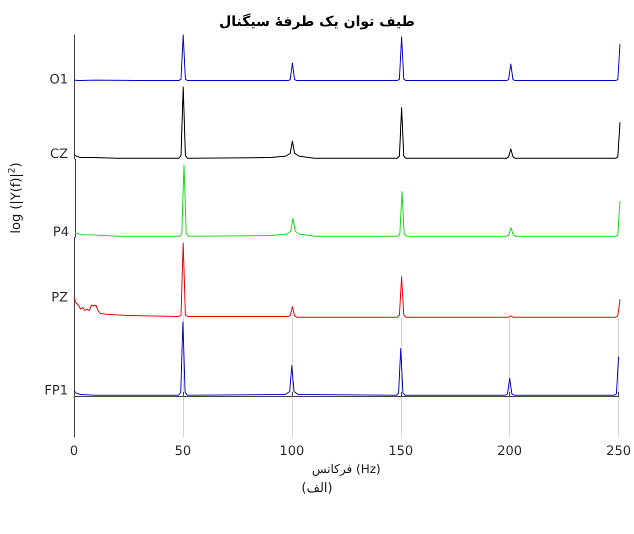 The width and height of the screenshot is (634, 534). Describe the element at coordinates (619, 451) in the screenshot. I see `x-tick-label: 250` at that location.